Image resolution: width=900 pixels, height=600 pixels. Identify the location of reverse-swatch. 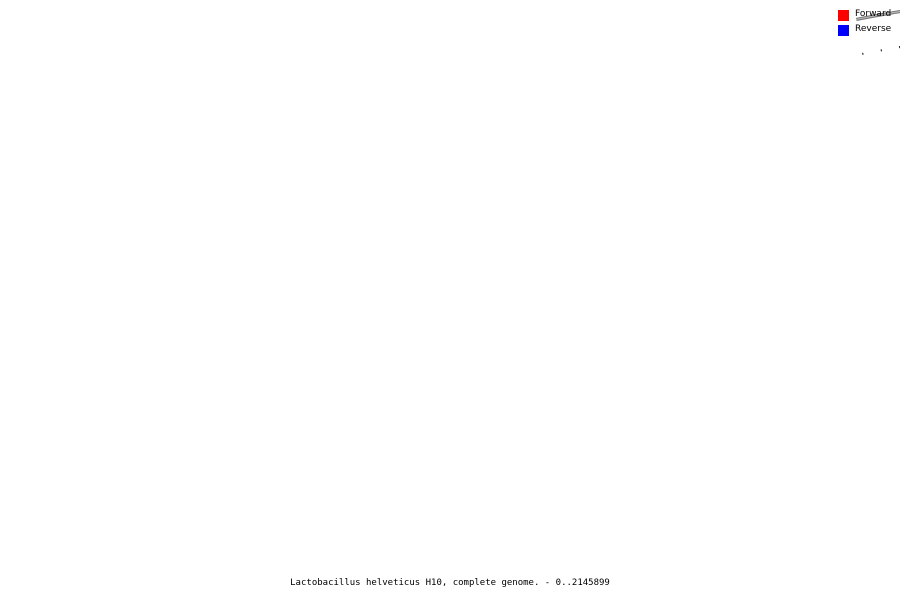
(843, 30).